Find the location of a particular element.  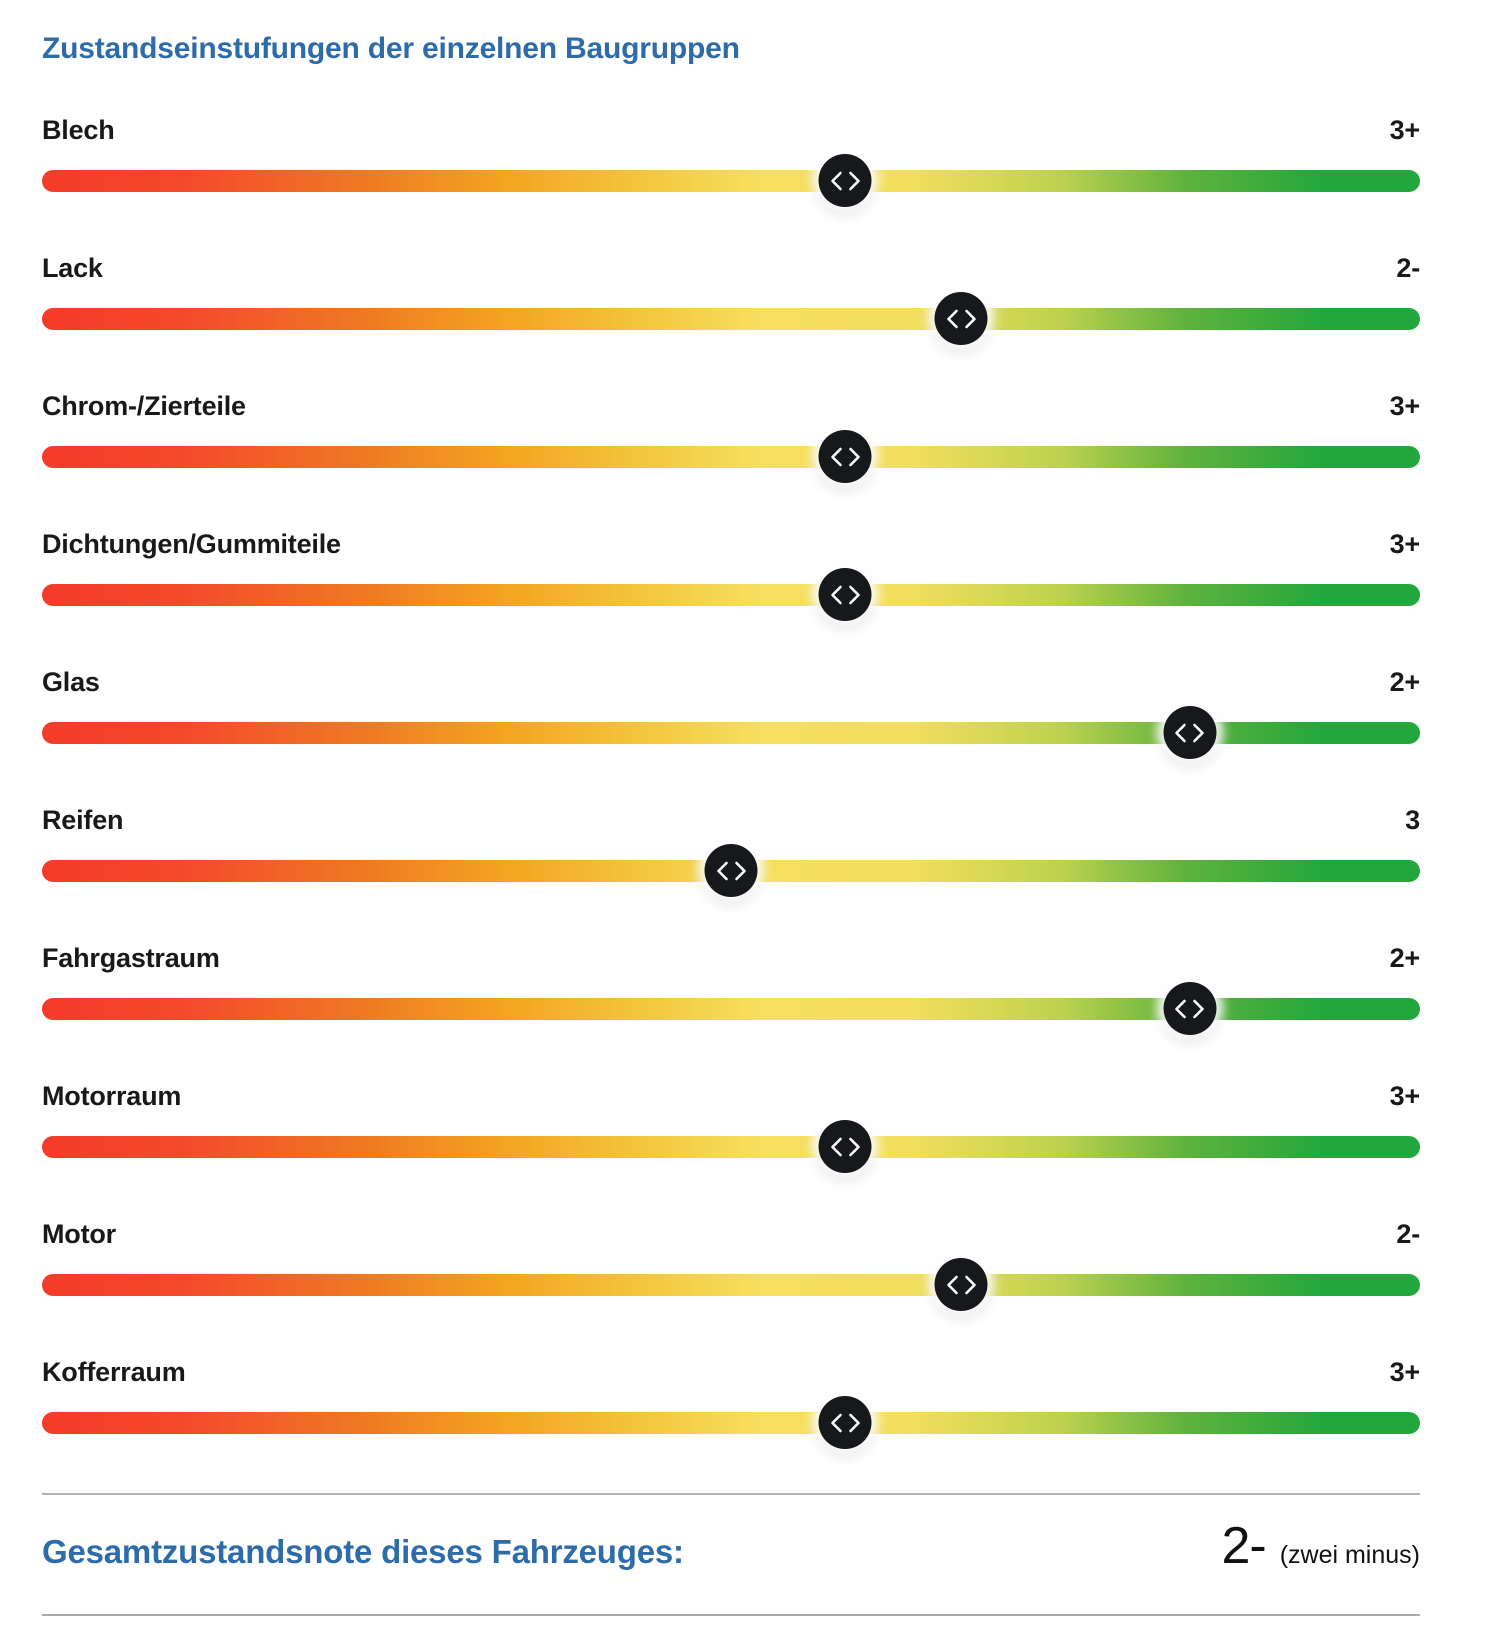

slider-label: Lack is located at coordinates (72, 268).